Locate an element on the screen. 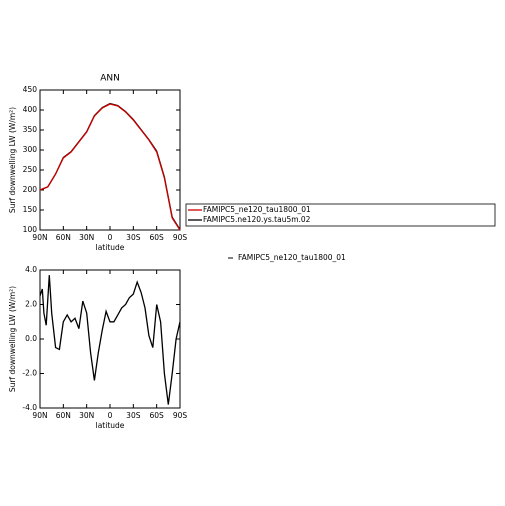 Image resolution: width=505 pixels, height=506 pixels. y-tick-label: -4.0 is located at coordinates (29, 407).